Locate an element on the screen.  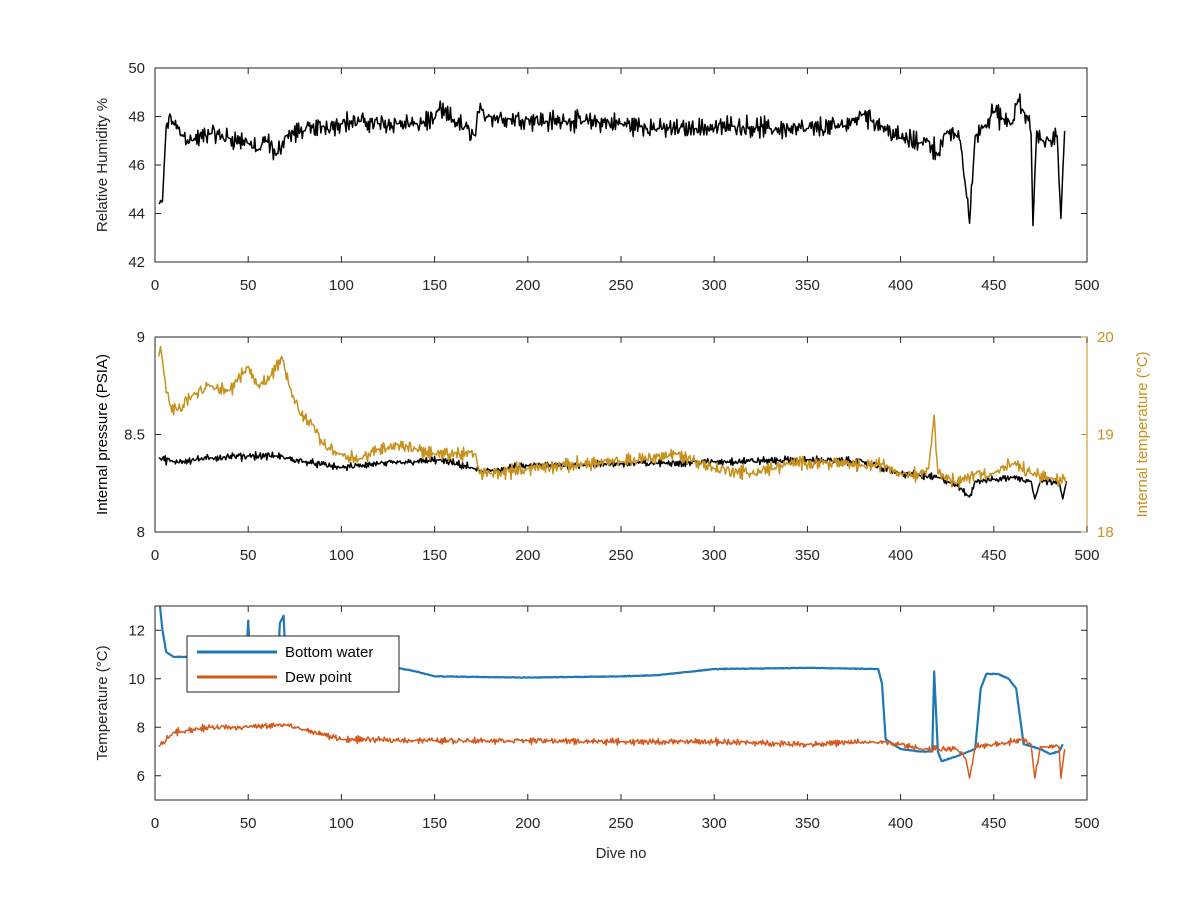
y2-tick-label: 20 is located at coordinates (1105, 337).